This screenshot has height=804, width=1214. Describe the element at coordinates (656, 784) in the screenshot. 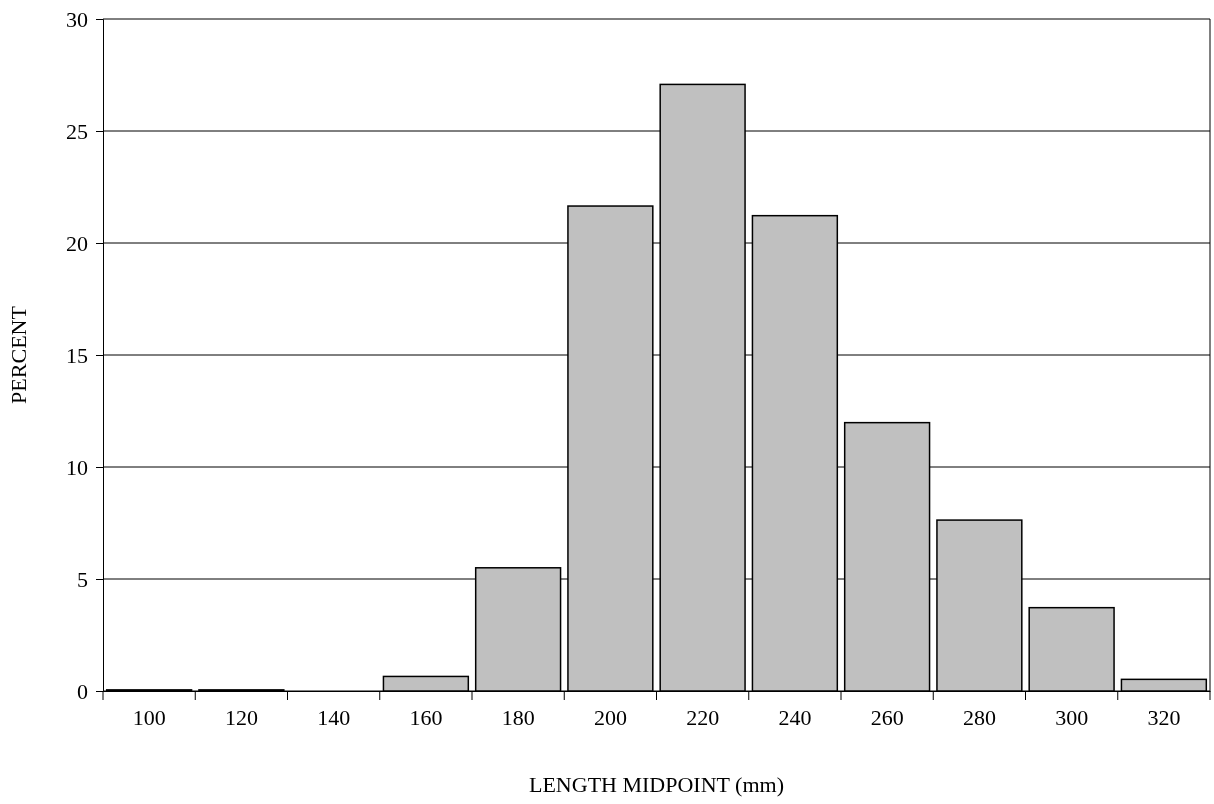

I see `x-axis-title: LENGTH MIDPOINT (mm)` at that location.